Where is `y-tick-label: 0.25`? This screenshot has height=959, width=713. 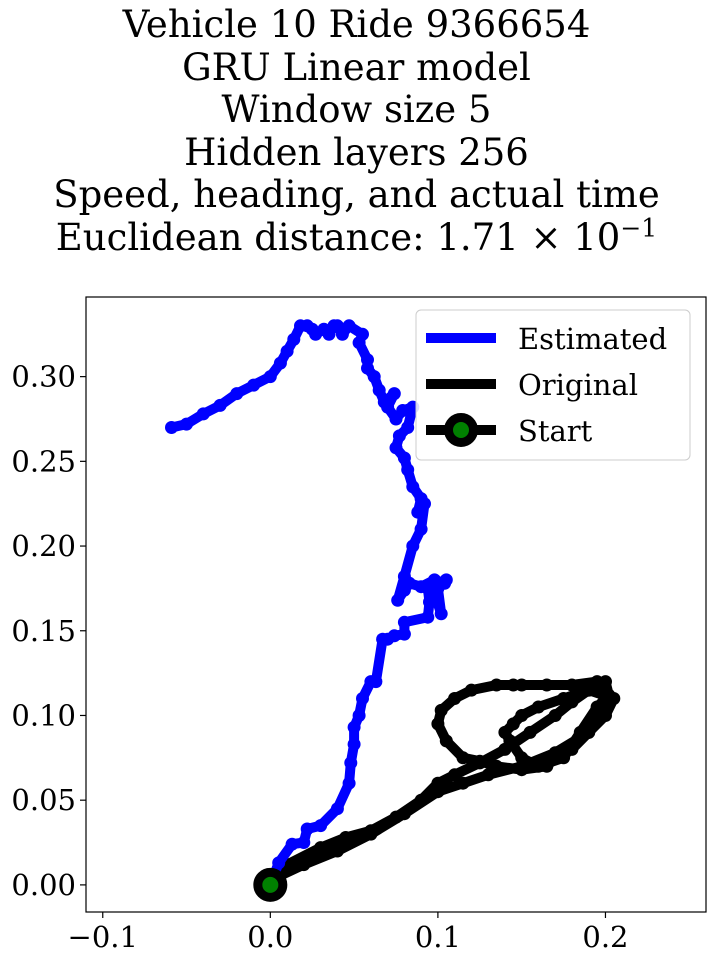
y-tick-label: 0.25 is located at coordinates (43, 461).